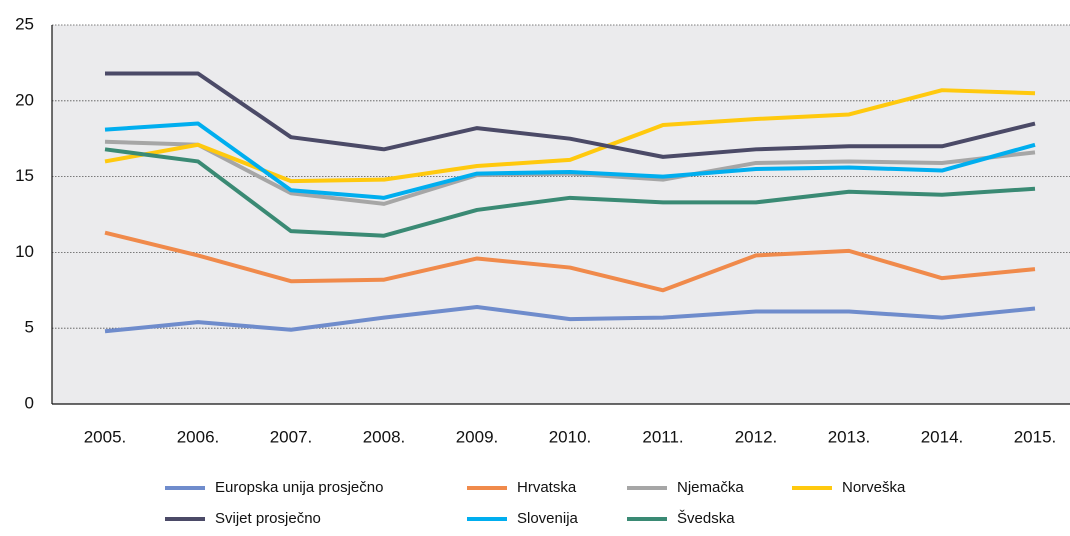 This screenshot has width=1070, height=536. Describe the element at coordinates (662, 436) in the screenshot. I see `x-tick-label: 2011.` at that location.